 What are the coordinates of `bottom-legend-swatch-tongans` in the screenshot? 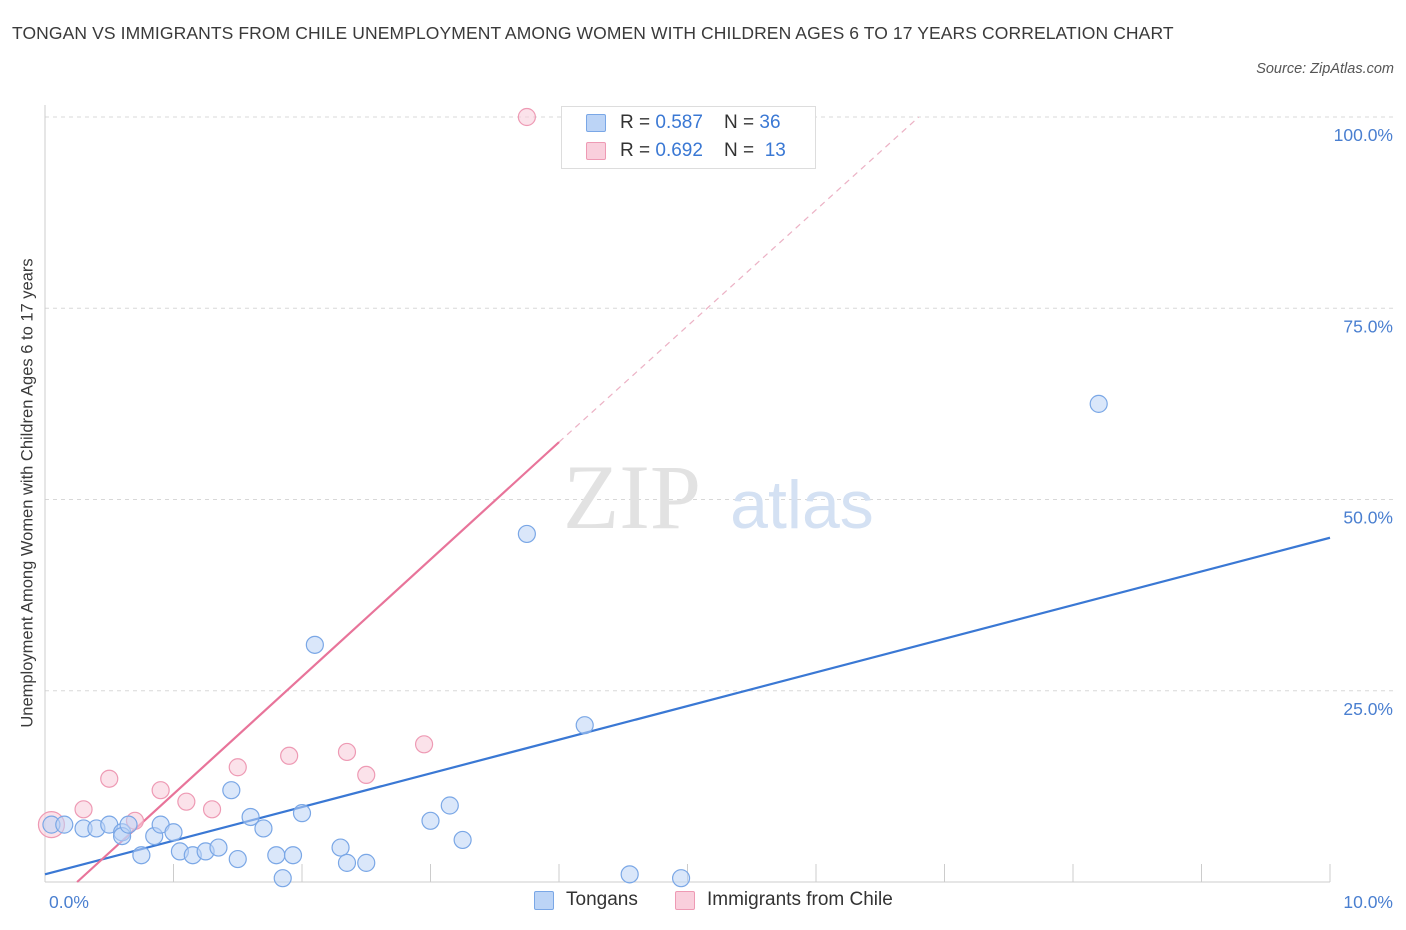 It's located at (544, 900).